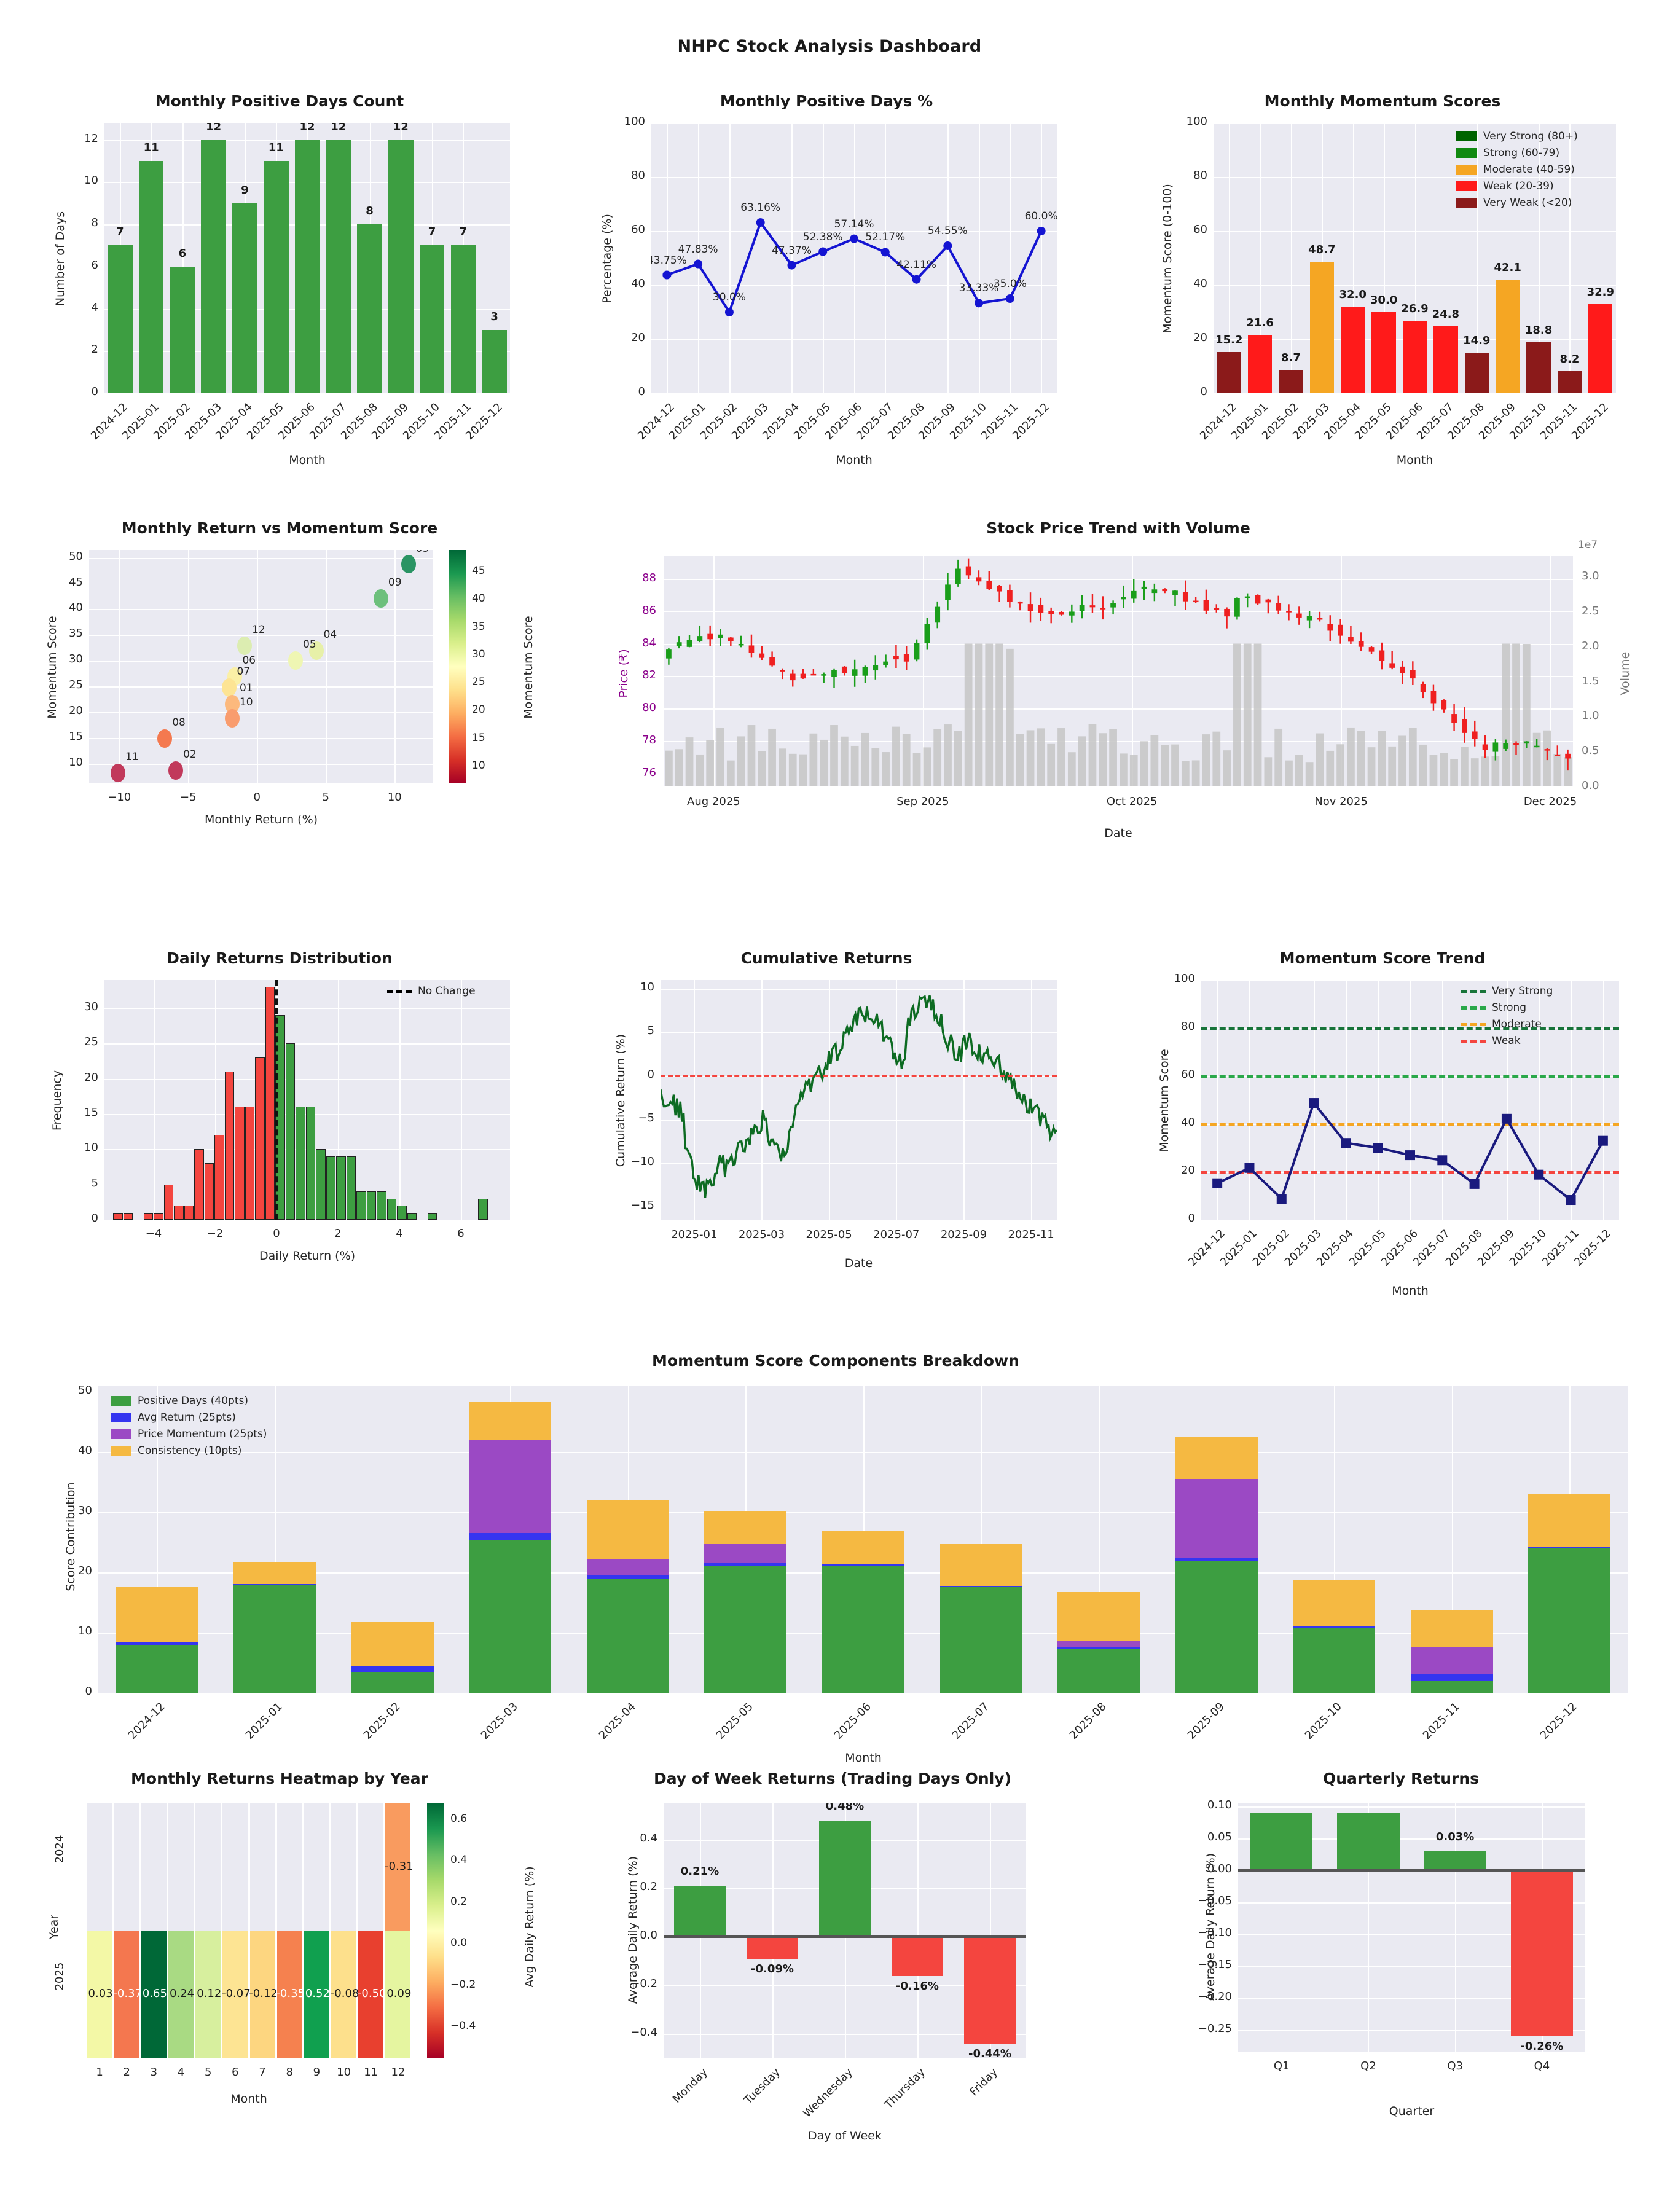 The width and height of the screenshot is (1659, 2212). Describe the element at coordinates (1507, 1024) in the screenshot. I see `legend-item: Moderate` at that location.